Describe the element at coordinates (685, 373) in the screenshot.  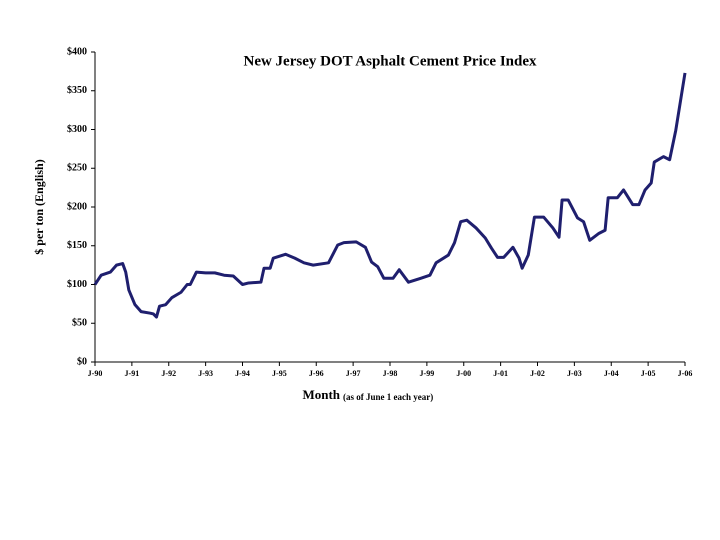
I see `x-tick-label: J-06` at that location.